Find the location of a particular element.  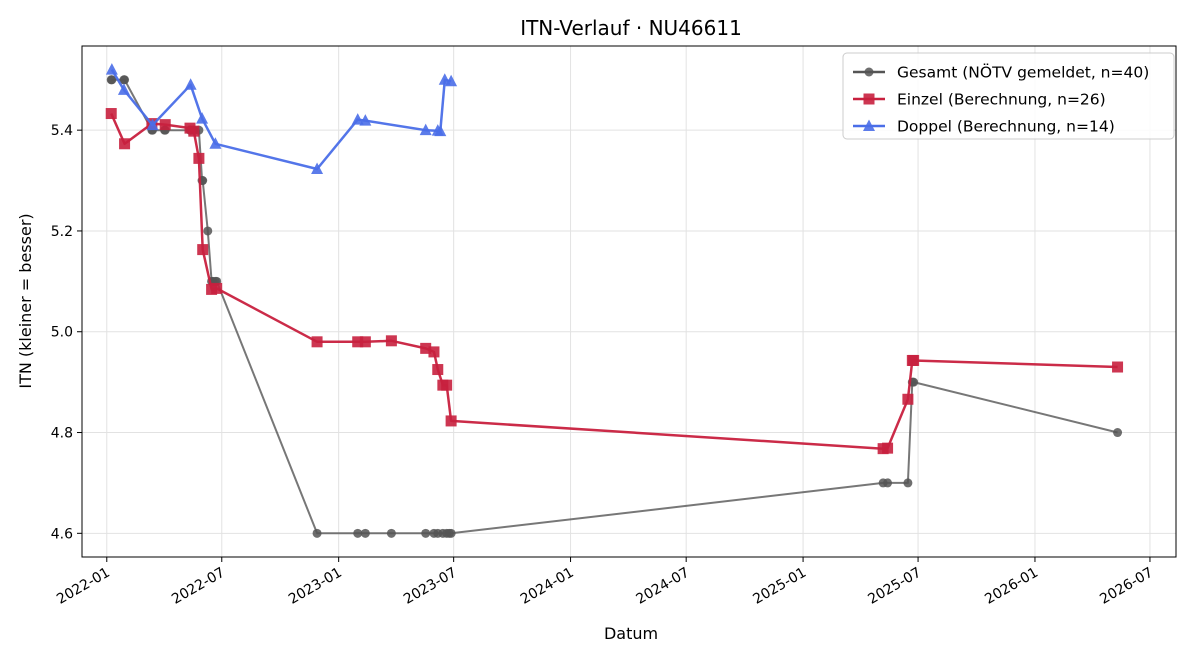

series-doppel is located at coordinates (281, 118).